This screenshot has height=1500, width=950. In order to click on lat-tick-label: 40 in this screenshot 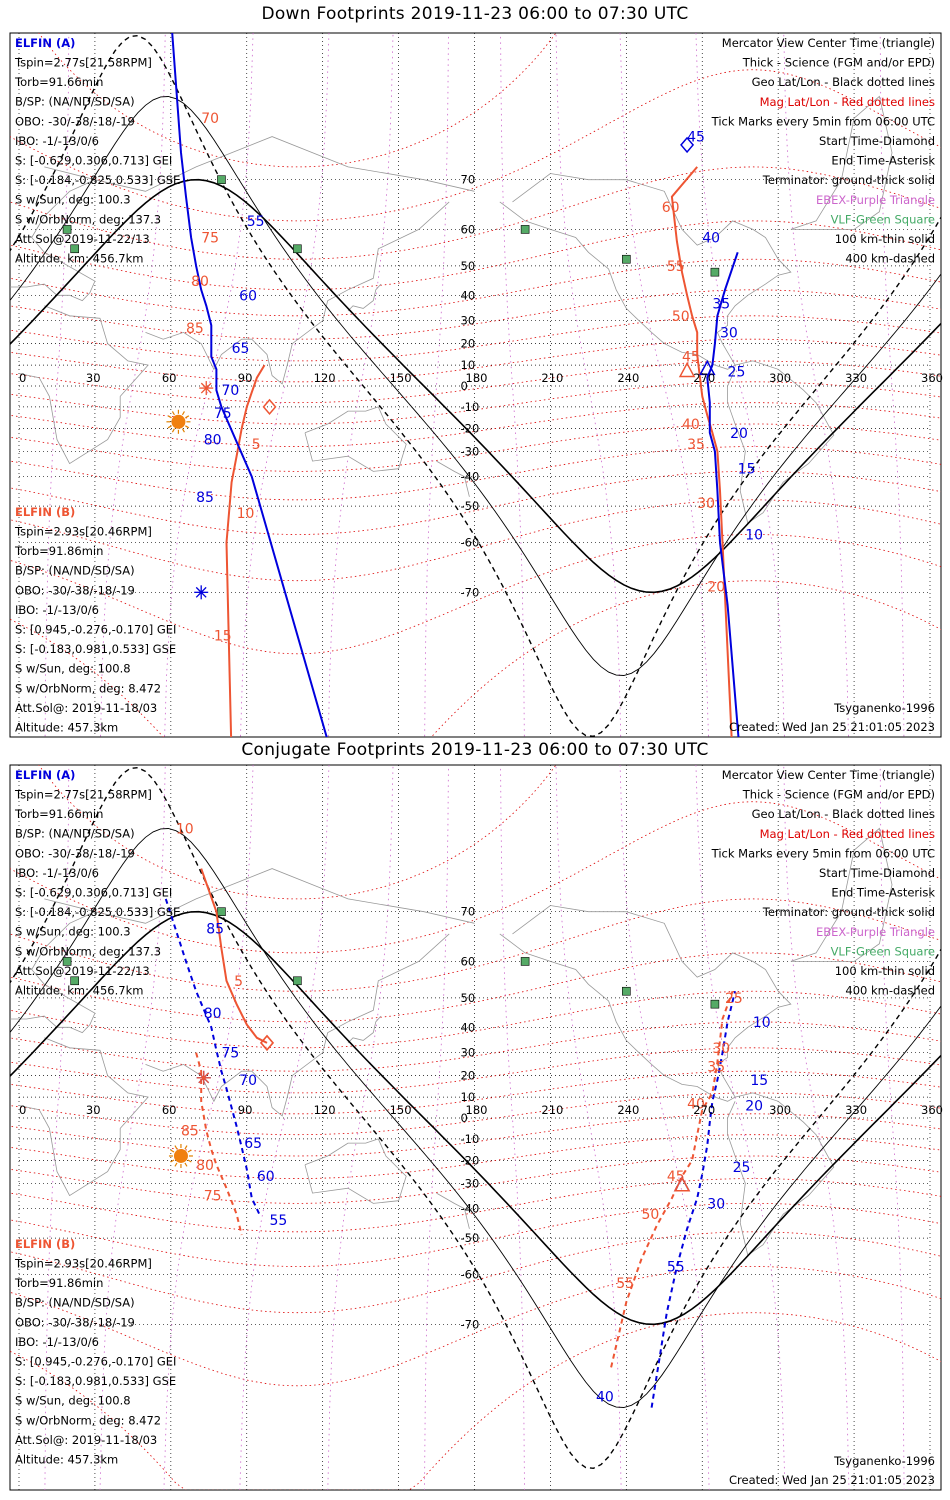, I will do `click(468, 295)`.